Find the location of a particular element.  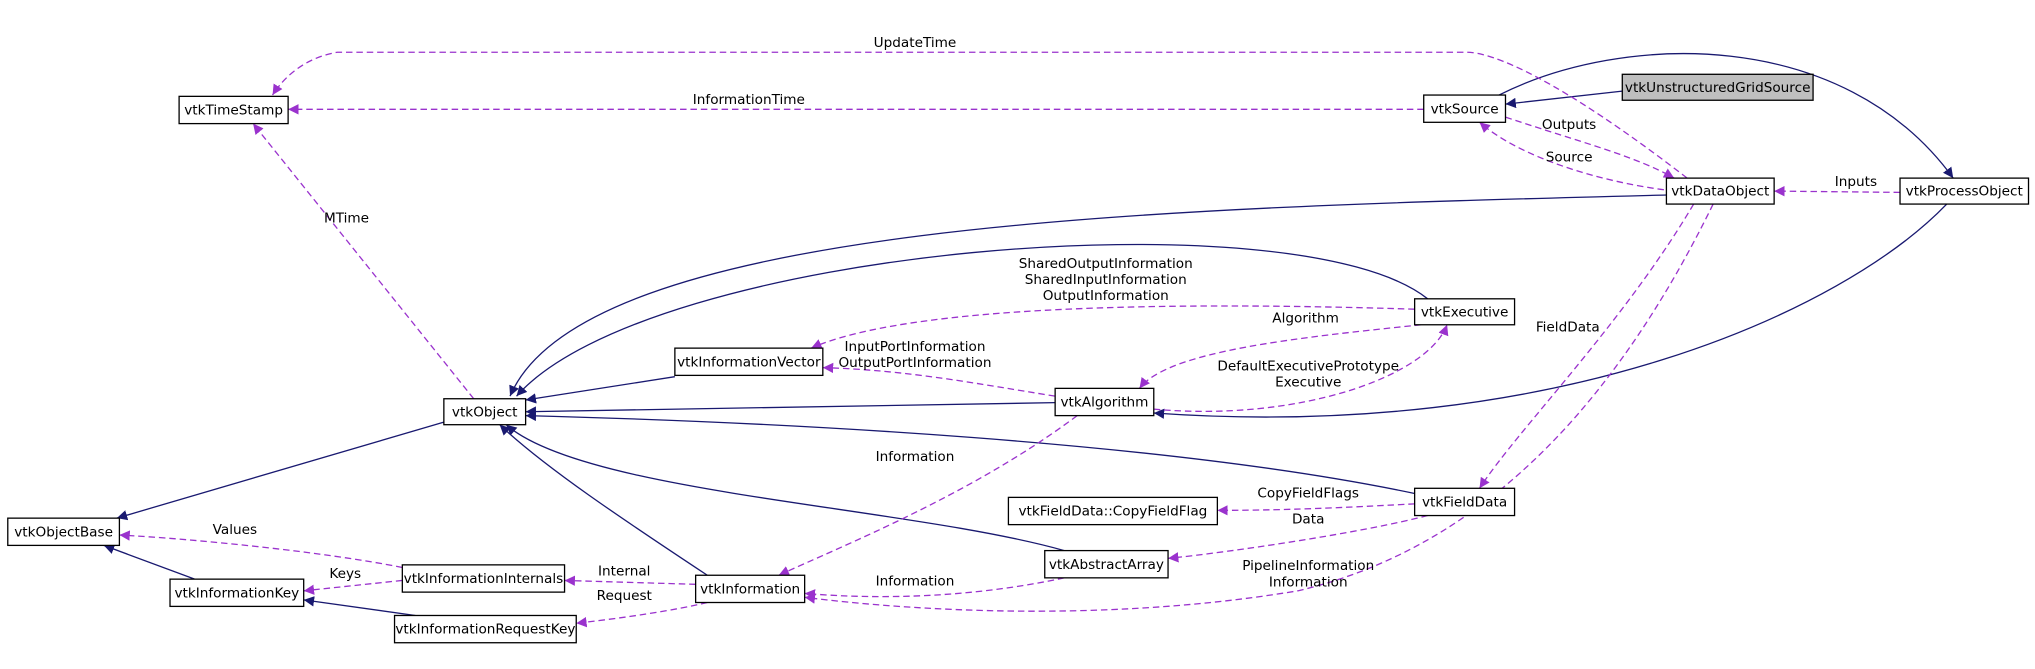

edge-label: DefaultExecutivePrototype is located at coordinates (1308, 366).